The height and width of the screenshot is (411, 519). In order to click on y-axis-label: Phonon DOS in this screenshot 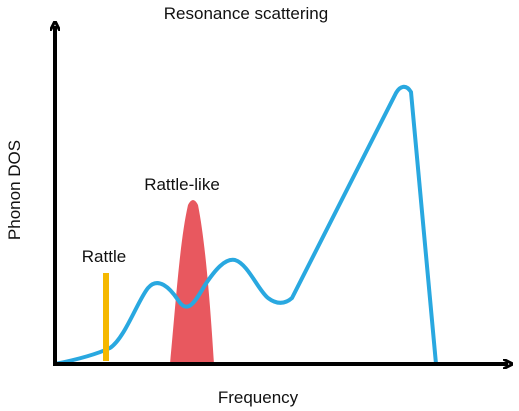, I will do `click(14, 190)`.